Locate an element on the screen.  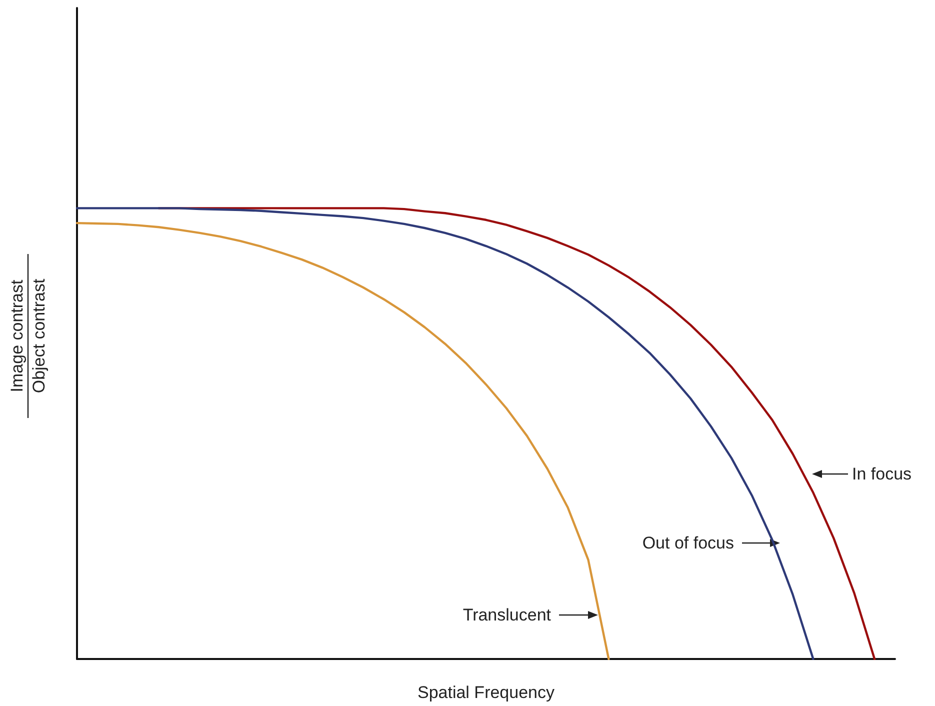
annotation: In focus is located at coordinates (882, 474).